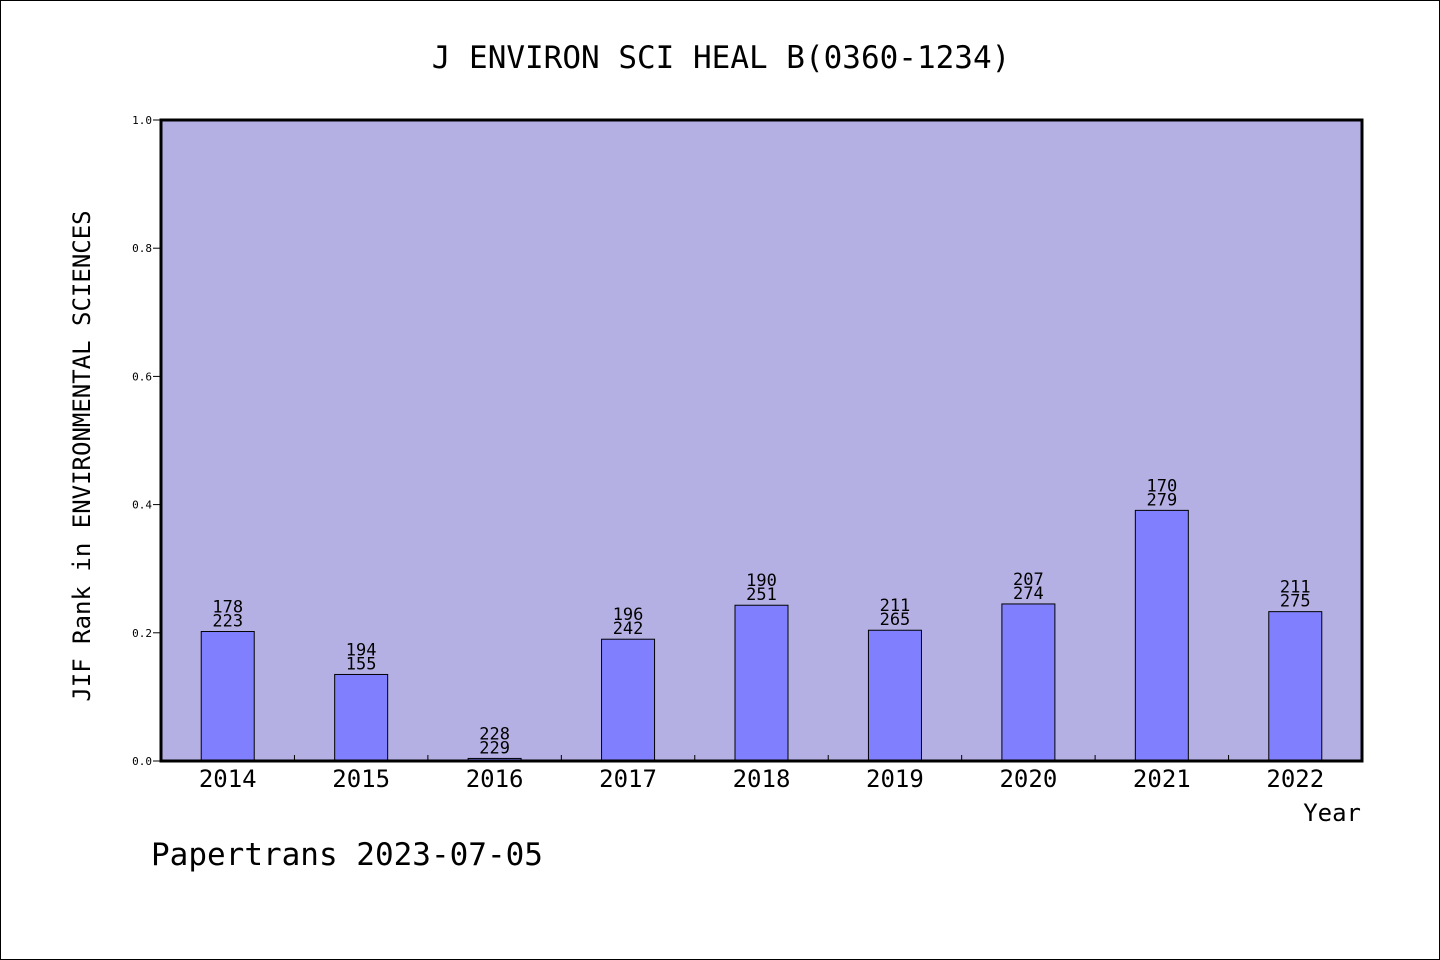  Describe the element at coordinates (227, 608) in the screenshot. I see `bar-label-top: 178` at that location.